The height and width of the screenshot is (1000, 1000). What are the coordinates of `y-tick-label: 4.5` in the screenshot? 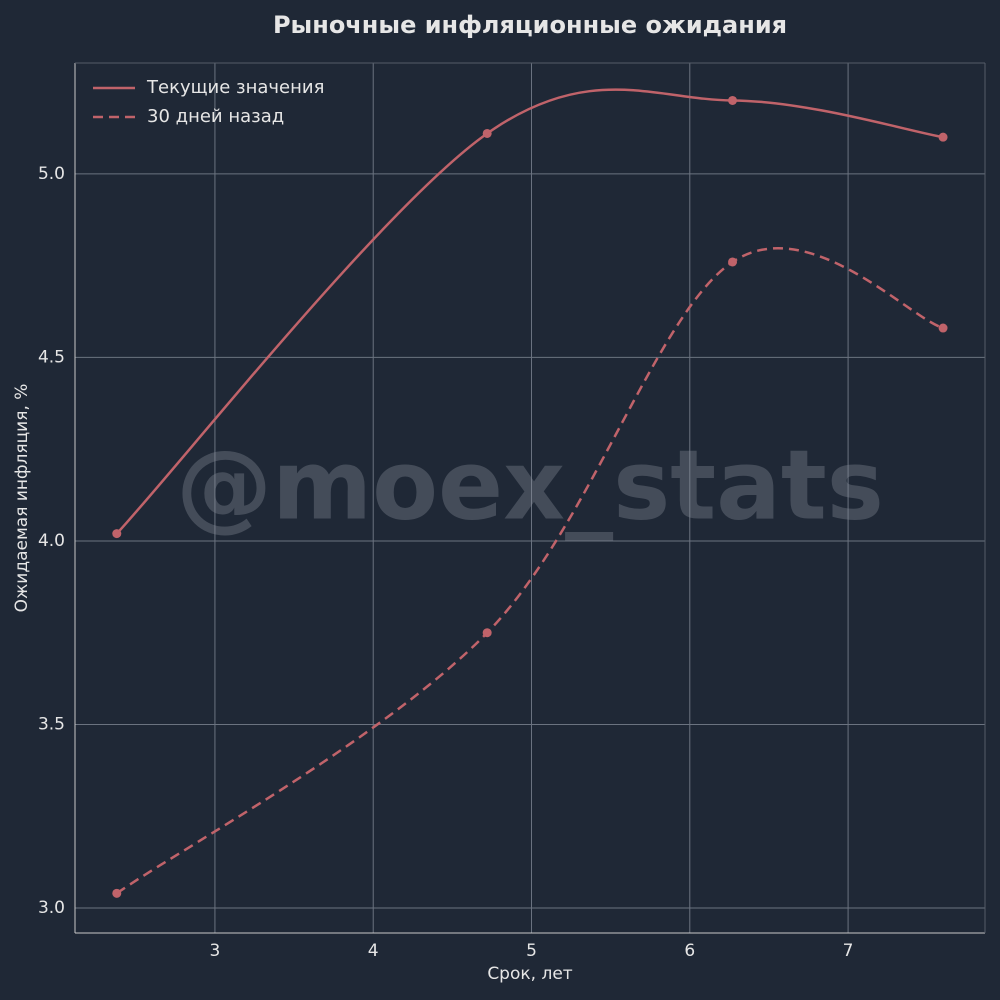 It's located at (51, 357).